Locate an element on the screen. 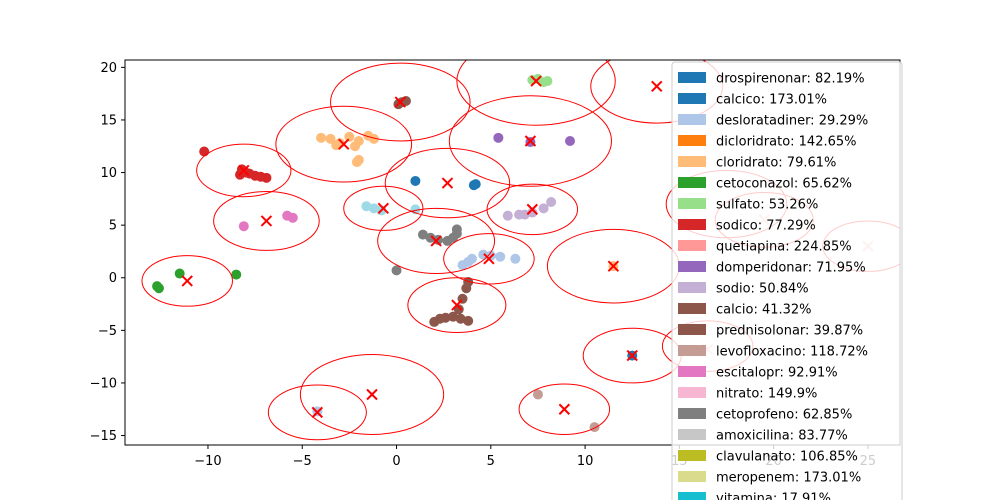 This screenshot has height=500, width=1000. y-tick-label: −10 is located at coordinates (103, 383).